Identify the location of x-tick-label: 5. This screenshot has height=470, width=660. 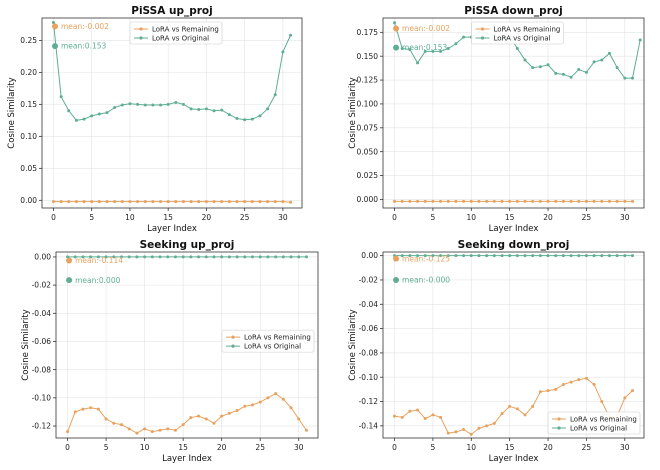
(91, 217).